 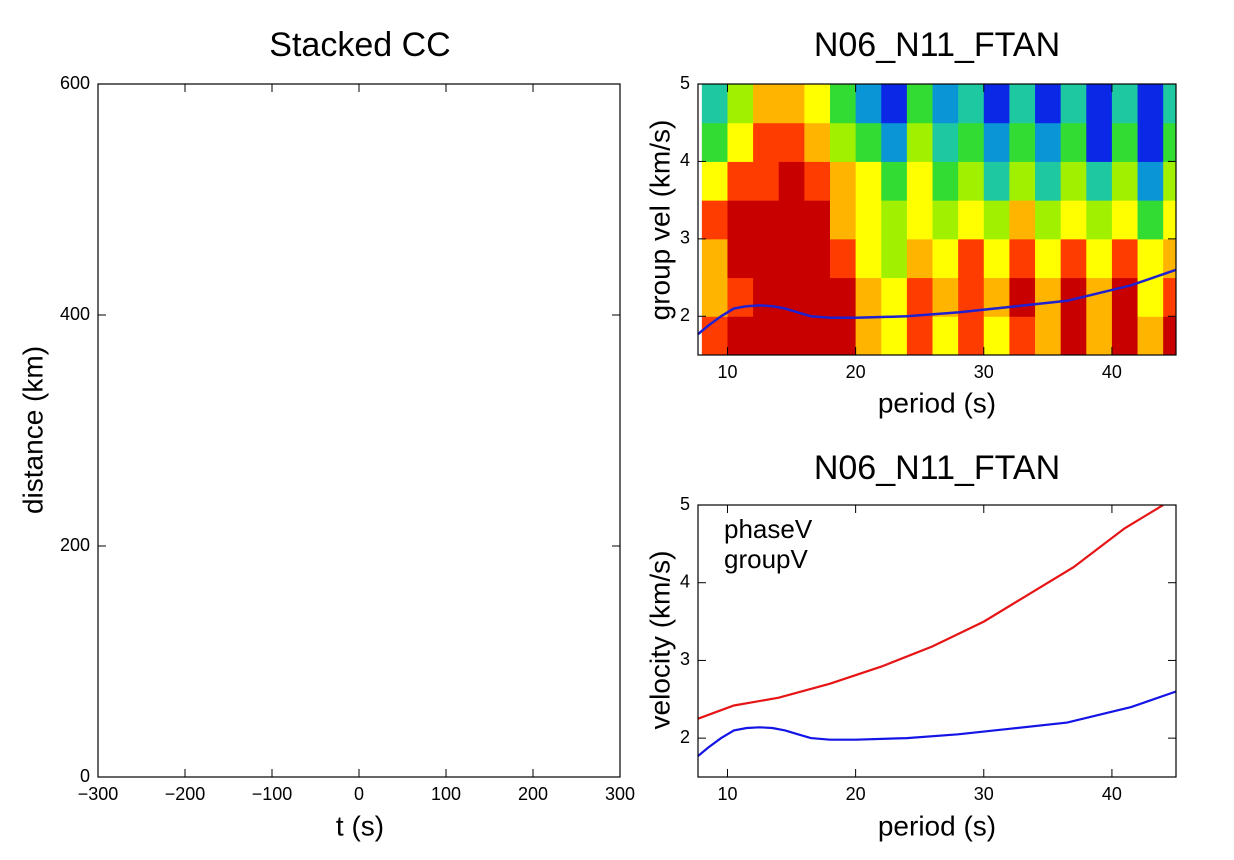 What do you see at coordinates (937, 302) in the screenshot?
I see `group-velocity-line` at bounding box center [937, 302].